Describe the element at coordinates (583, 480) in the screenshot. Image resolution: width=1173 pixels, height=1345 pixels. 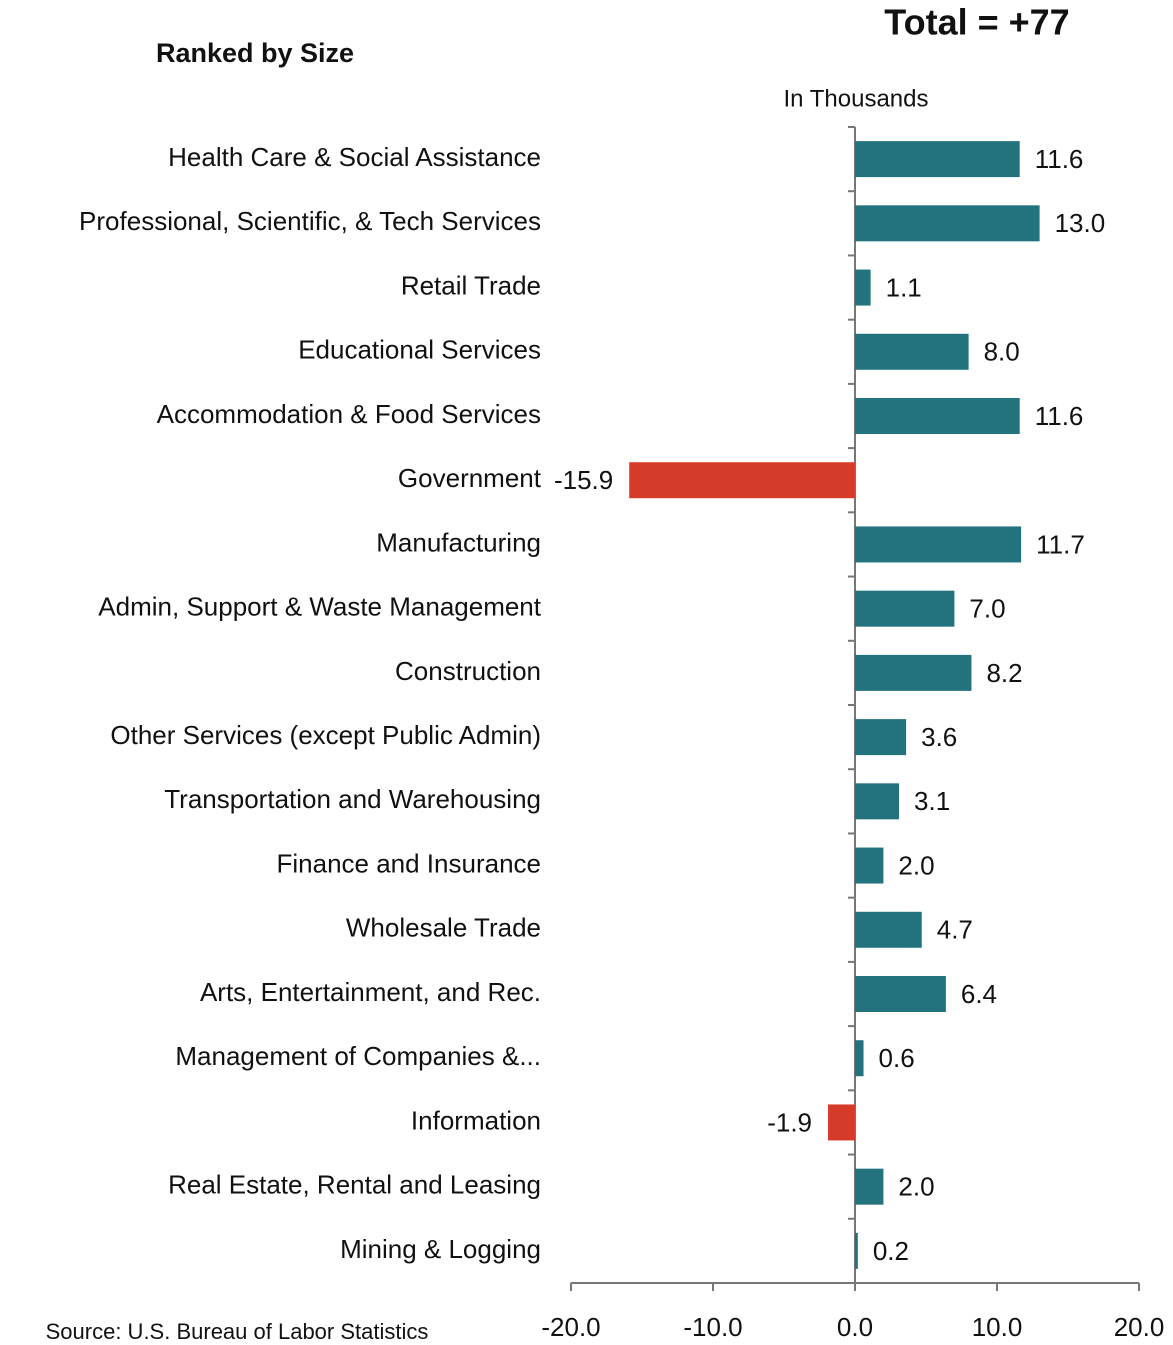
I see `value-label: -15.9` at that location.